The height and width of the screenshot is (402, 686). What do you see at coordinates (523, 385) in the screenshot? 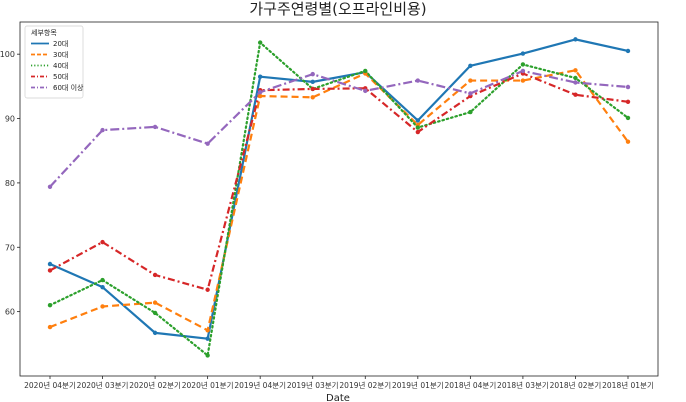
I see `x-tick-label: 2018년 03분기` at bounding box center [523, 385].